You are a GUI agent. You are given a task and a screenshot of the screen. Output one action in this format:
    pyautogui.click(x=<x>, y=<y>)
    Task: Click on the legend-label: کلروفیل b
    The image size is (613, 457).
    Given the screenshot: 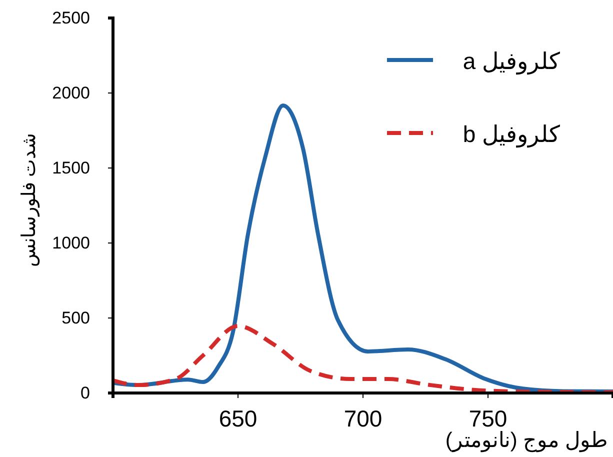 What is the action you would take?
    pyautogui.click(x=511, y=134)
    